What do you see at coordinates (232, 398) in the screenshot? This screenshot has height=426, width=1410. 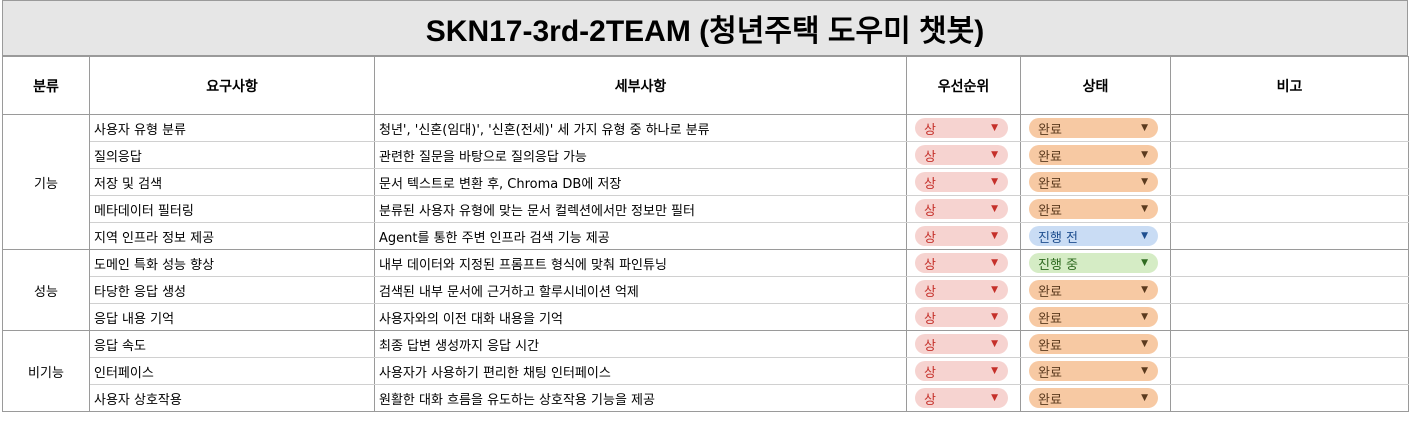 I see `requirement-cell: 사용자 상호작용` at bounding box center [232, 398].